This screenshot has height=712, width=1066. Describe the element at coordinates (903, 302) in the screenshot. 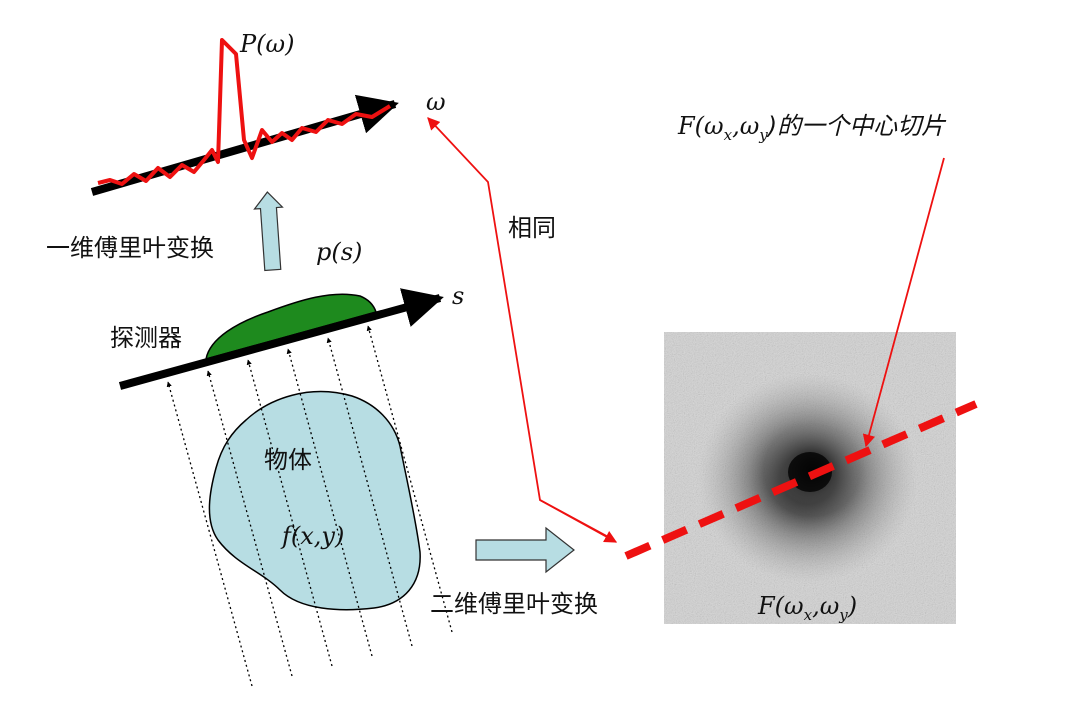

I see `caption-pointer` at that location.